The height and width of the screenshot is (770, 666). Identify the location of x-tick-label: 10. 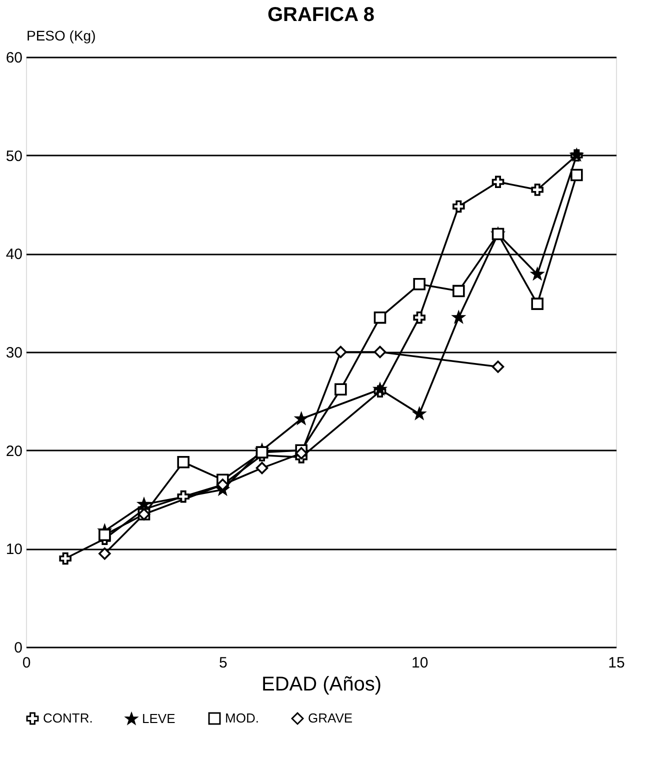
(419, 663).